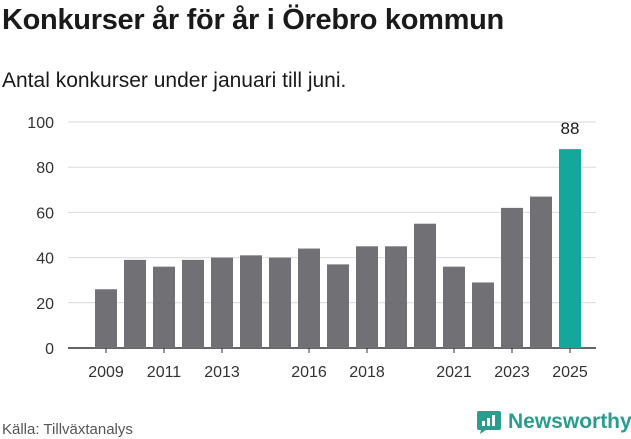 This screenshot has height=439, width=631. What do you see at coordinates (541, 272) in the screenshot?
I see `bar-2024` at bounding box center [541, 272].